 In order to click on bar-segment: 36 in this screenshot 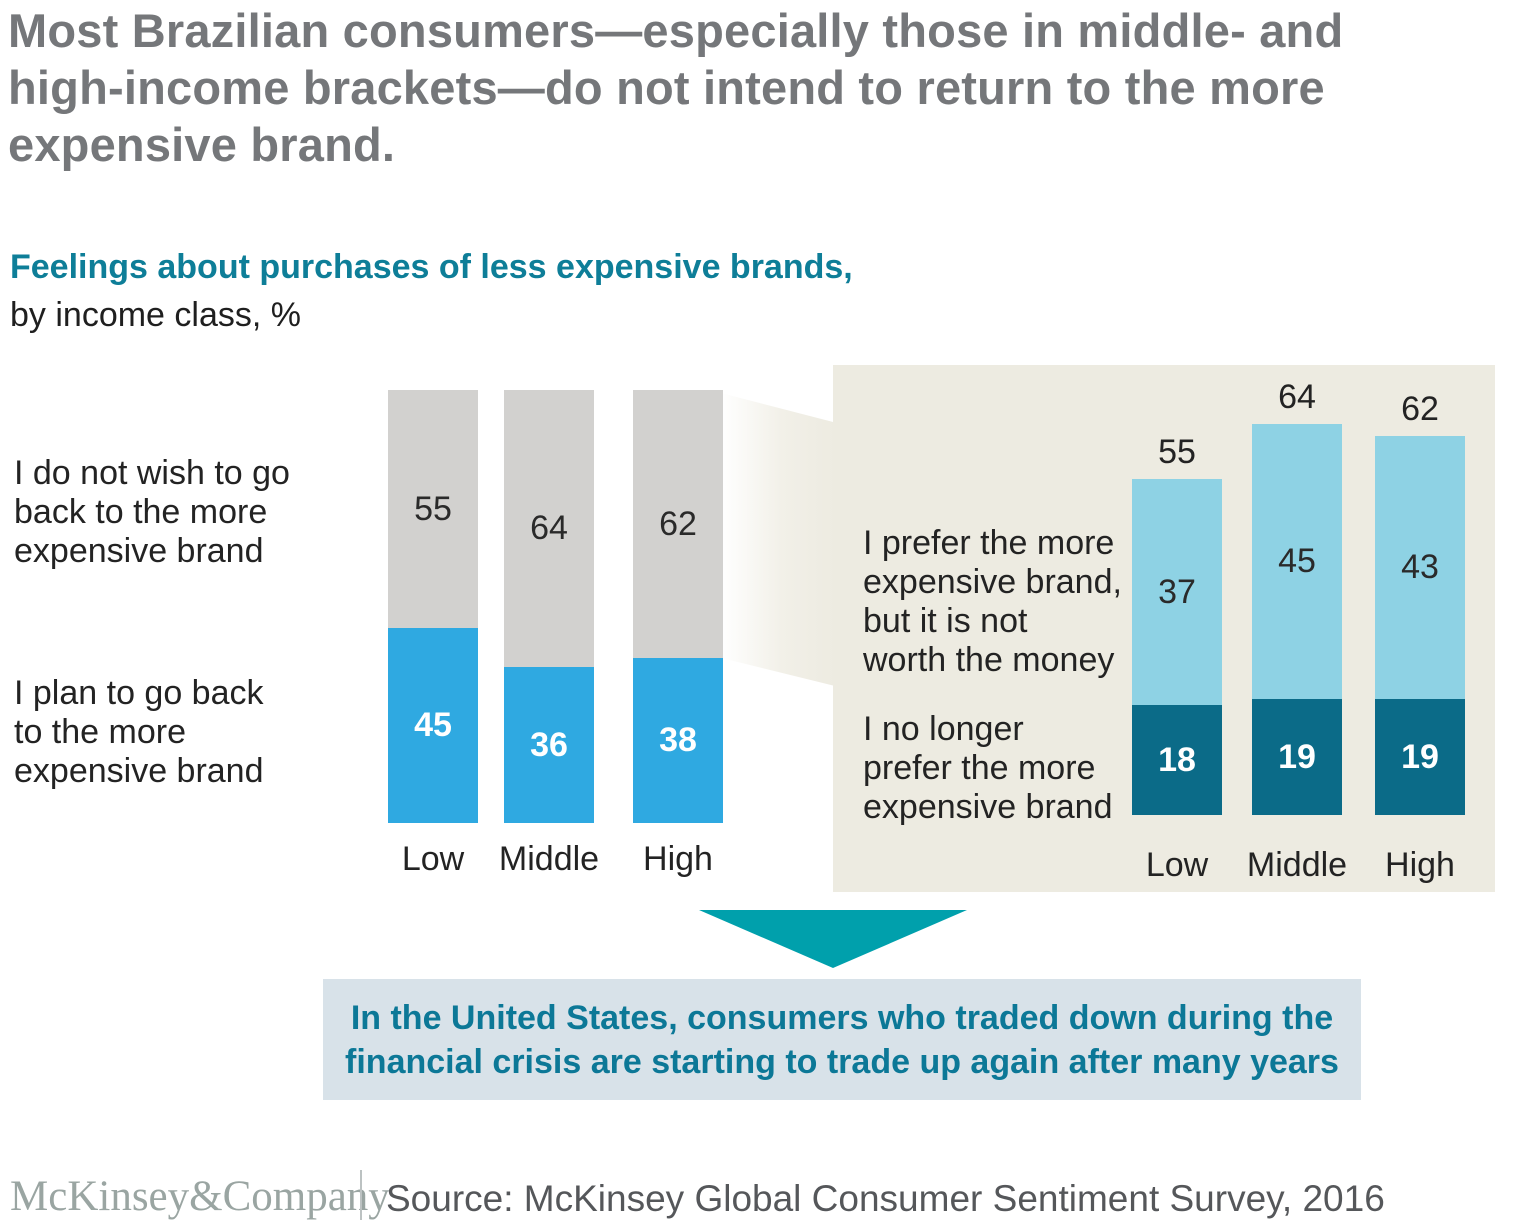, I will do `click(549, 745)`.